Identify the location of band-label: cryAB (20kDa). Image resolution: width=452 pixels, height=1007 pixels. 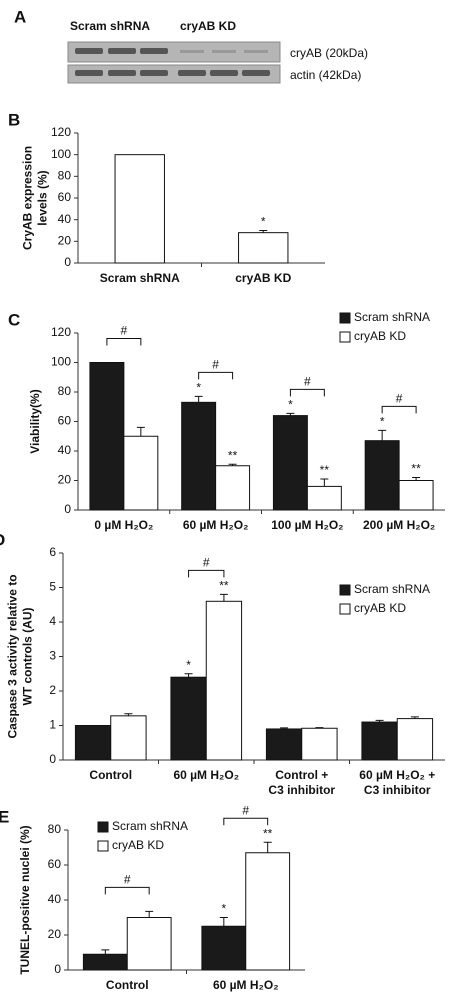
(329, 53).